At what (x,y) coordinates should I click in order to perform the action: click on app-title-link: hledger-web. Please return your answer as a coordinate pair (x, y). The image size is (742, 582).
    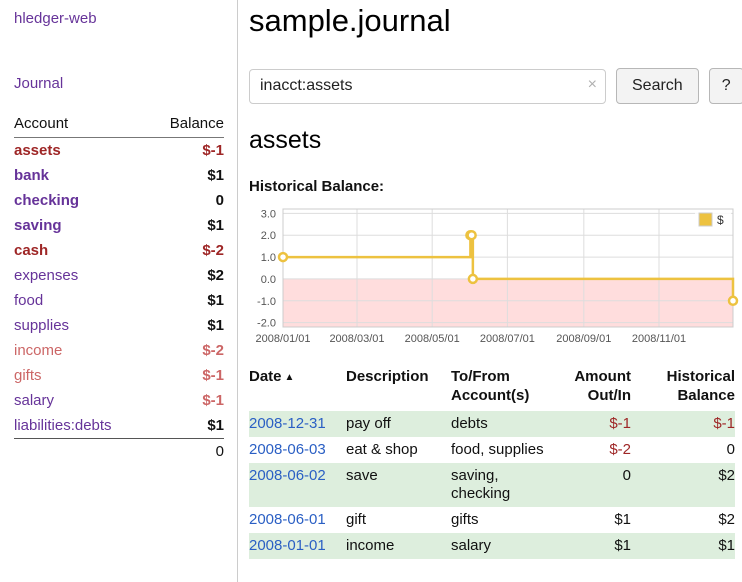
    Looking at the image, I should click on (55, 18).